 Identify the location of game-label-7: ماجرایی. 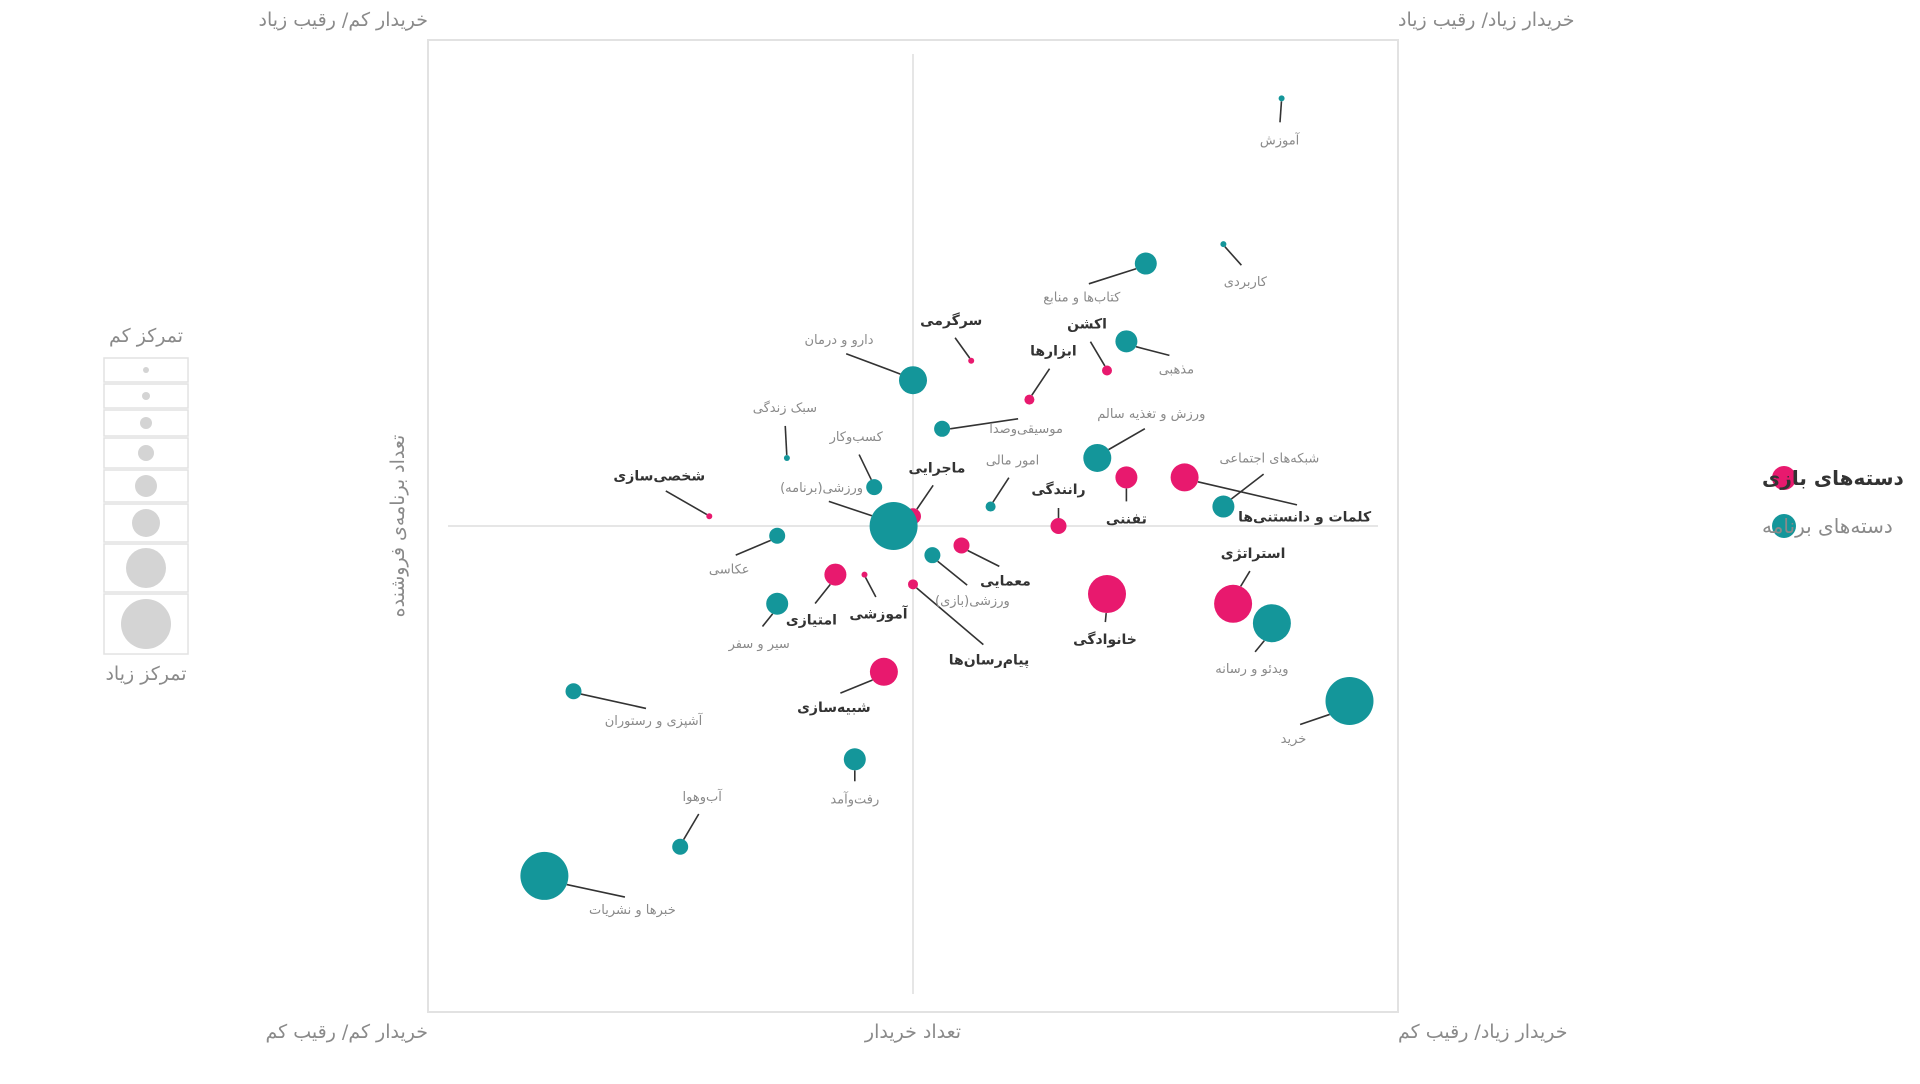
(937, 468).